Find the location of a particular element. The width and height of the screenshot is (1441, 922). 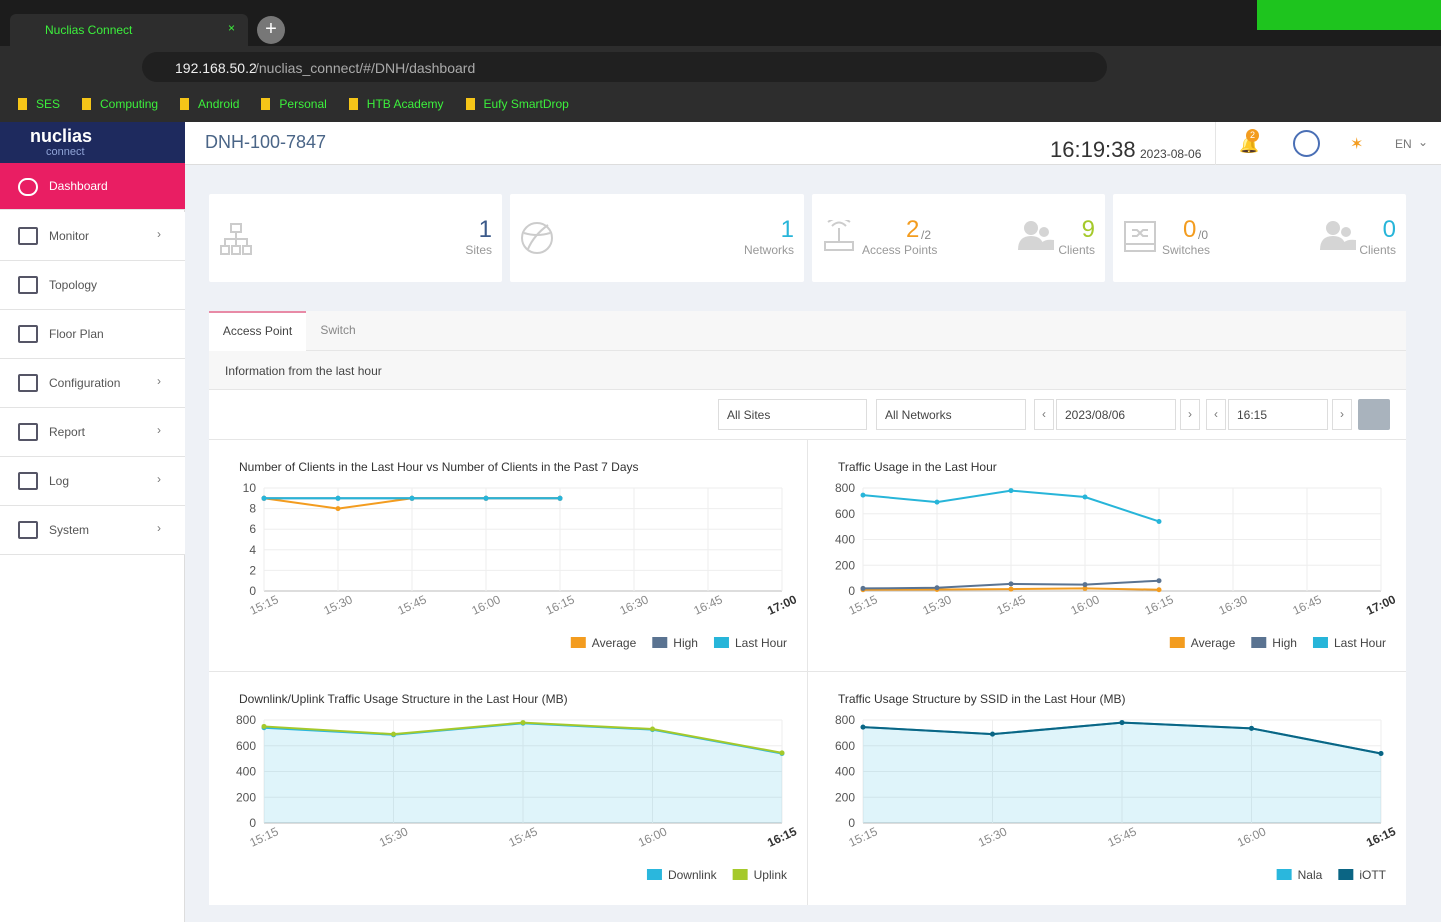

x-tick-label: 15:45 is located at coordinates (411, 605).